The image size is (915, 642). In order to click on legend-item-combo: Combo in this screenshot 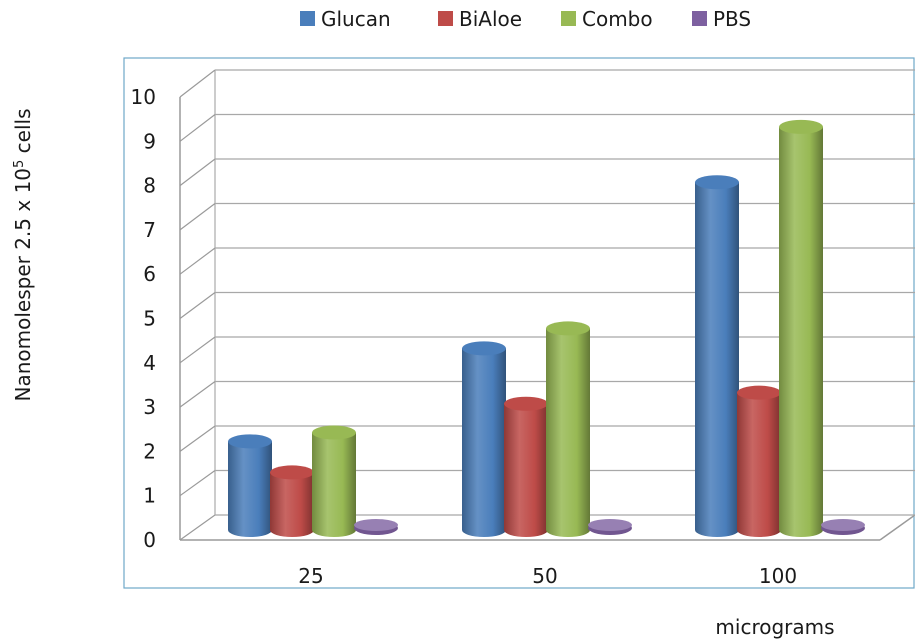, I will do `click(607, 19)`.